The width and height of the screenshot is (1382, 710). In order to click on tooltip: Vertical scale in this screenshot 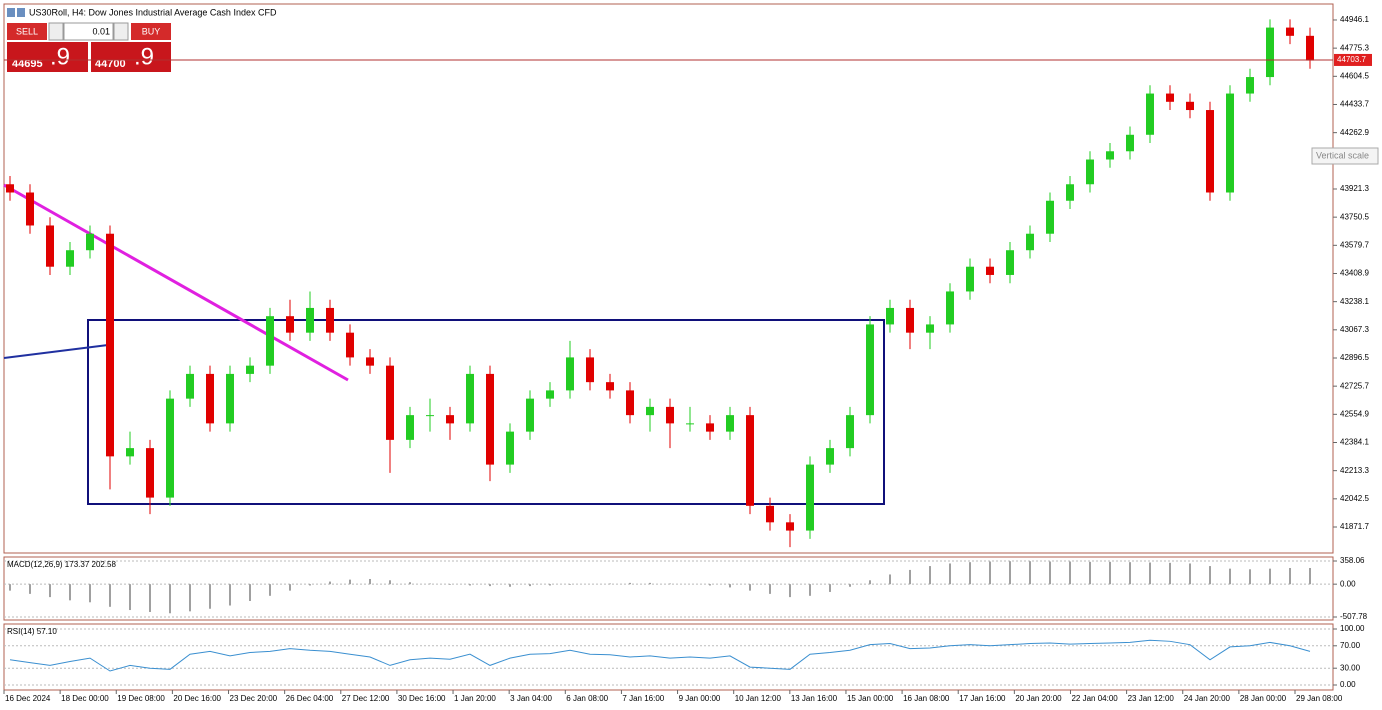, I will do `click(1342, 155)`.